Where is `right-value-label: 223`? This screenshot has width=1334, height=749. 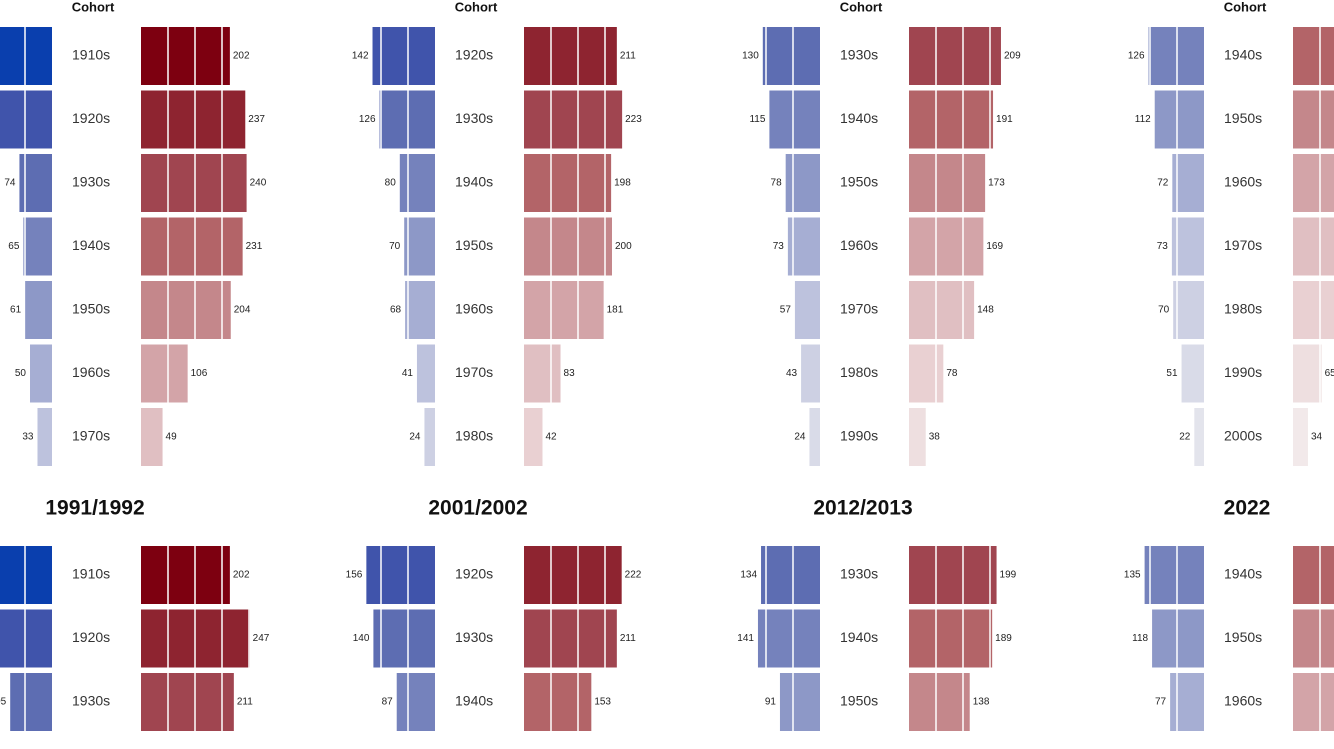 right-value-label: 223 is located at coordinates (633, 119).